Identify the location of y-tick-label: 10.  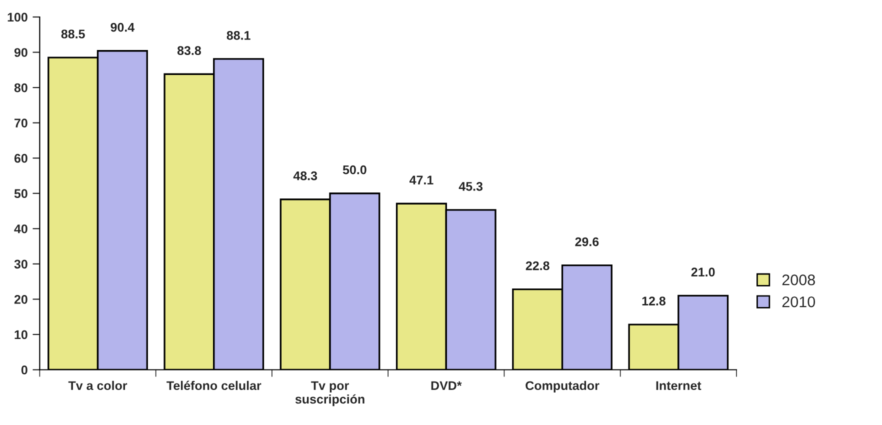
(21, 335).